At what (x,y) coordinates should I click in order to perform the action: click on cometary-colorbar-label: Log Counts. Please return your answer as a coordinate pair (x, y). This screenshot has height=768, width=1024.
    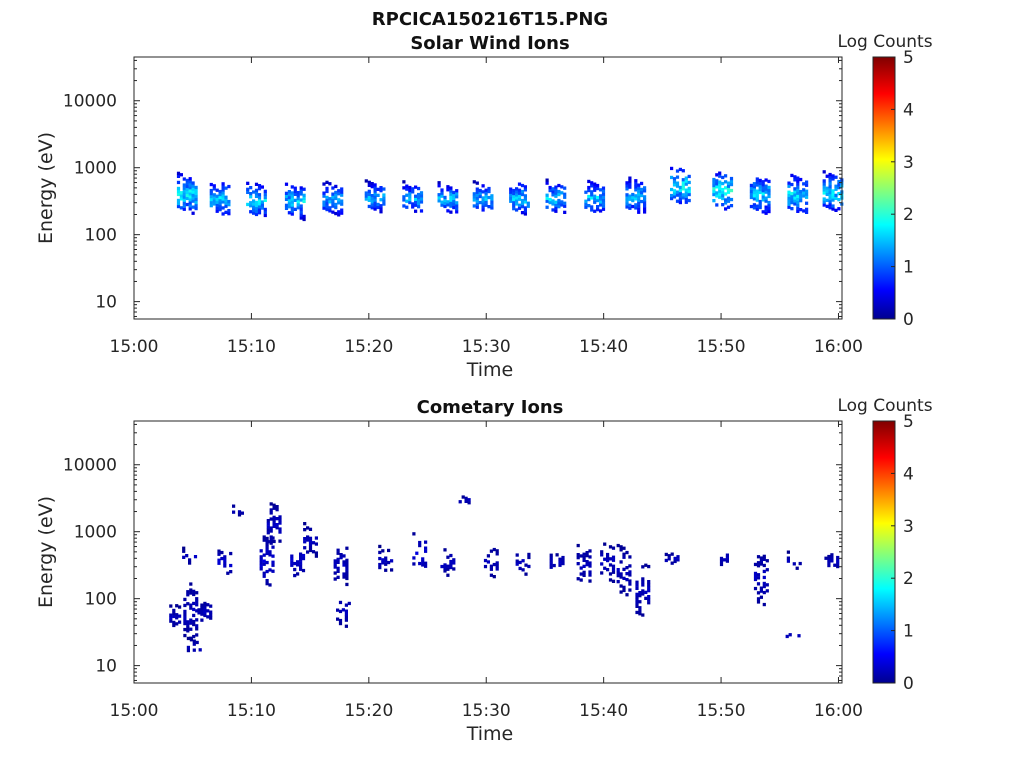
    Looking at the image, I should click on (884, 406).